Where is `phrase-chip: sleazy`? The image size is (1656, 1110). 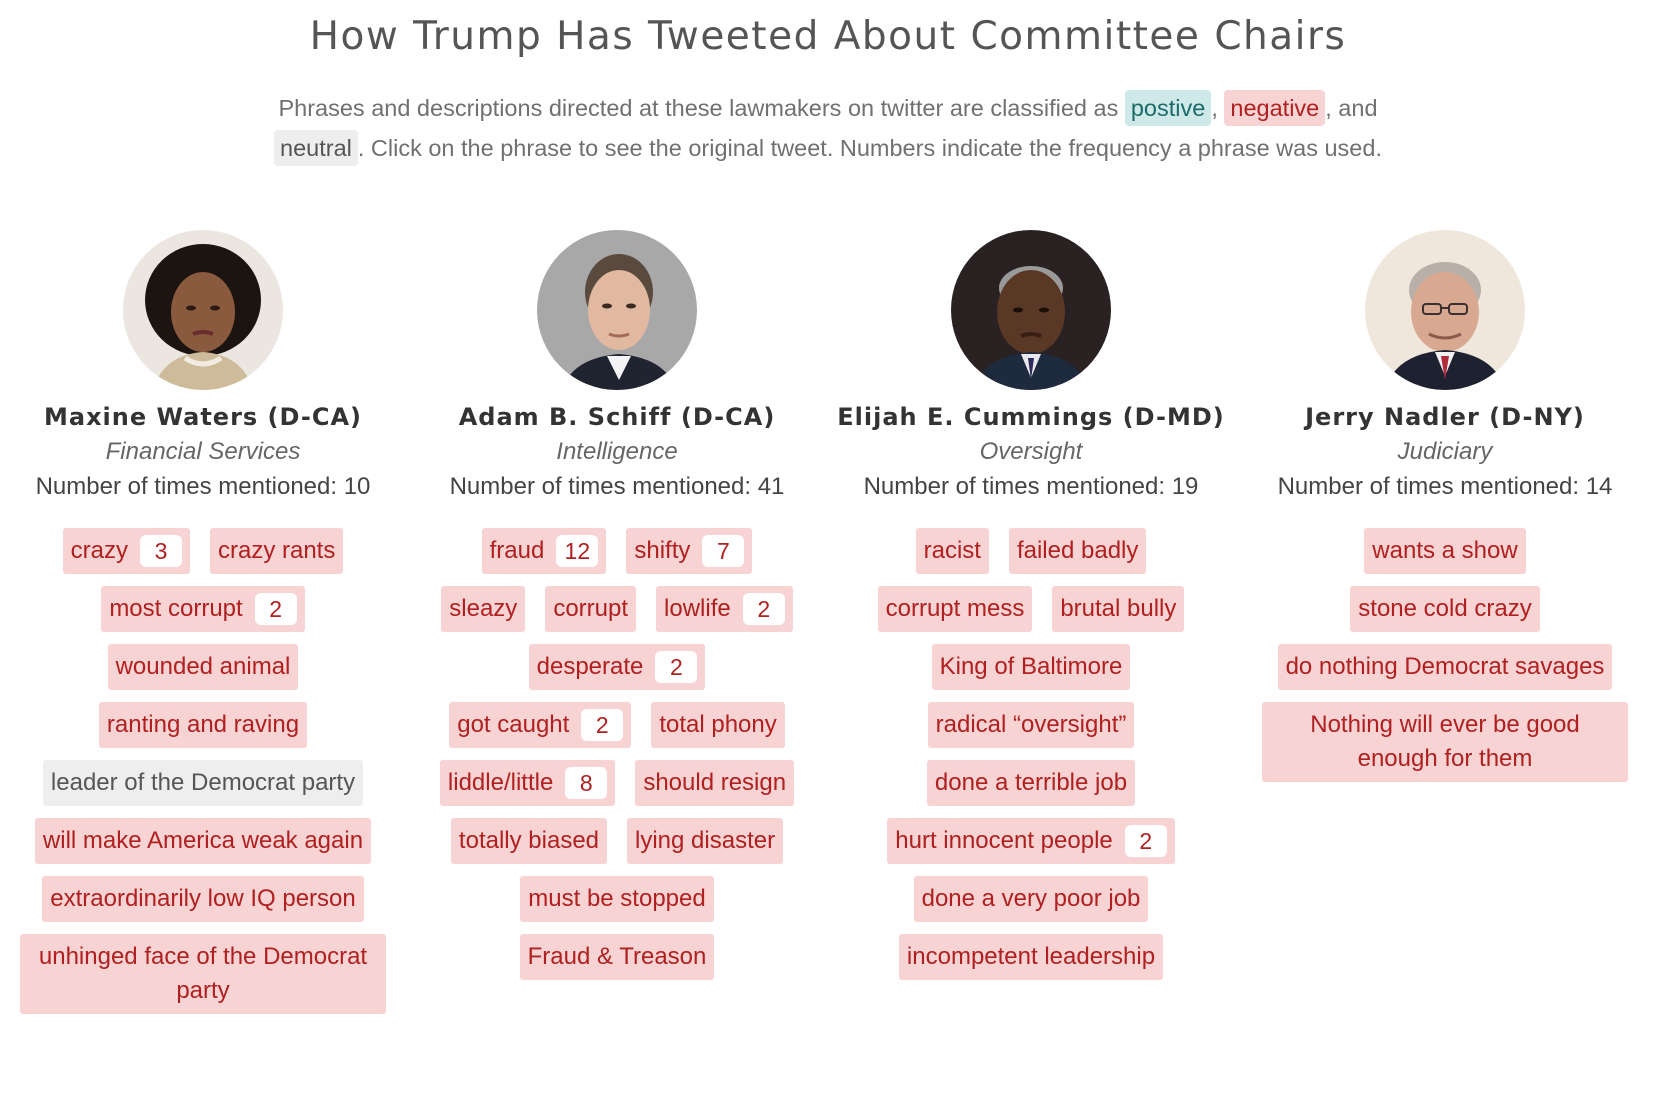 phrase-chip: sleazy is located at coordinates (483, 609).